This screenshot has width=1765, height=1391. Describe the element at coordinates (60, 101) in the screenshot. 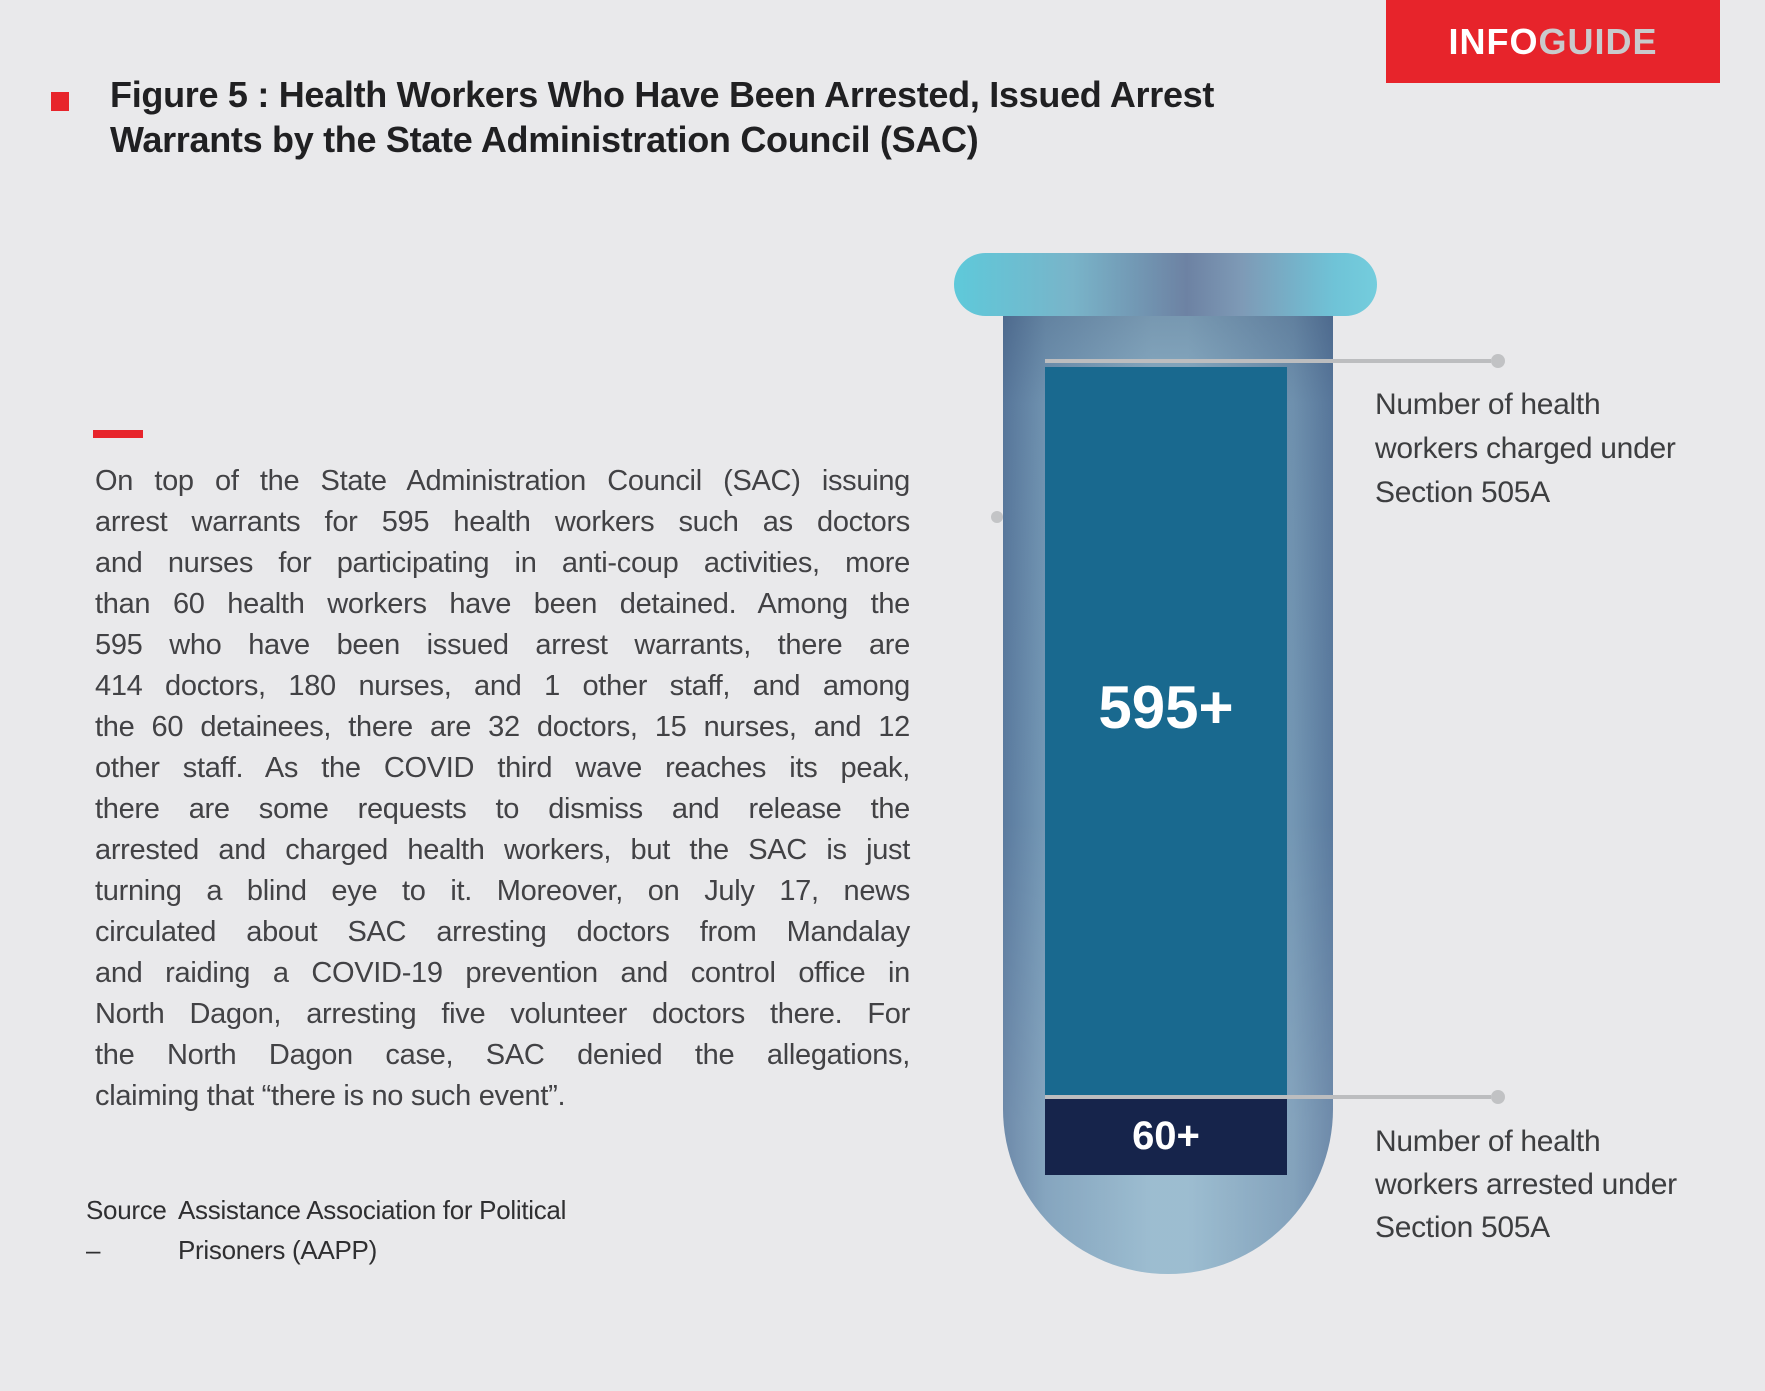

I see `title-bullet-square` at that location.